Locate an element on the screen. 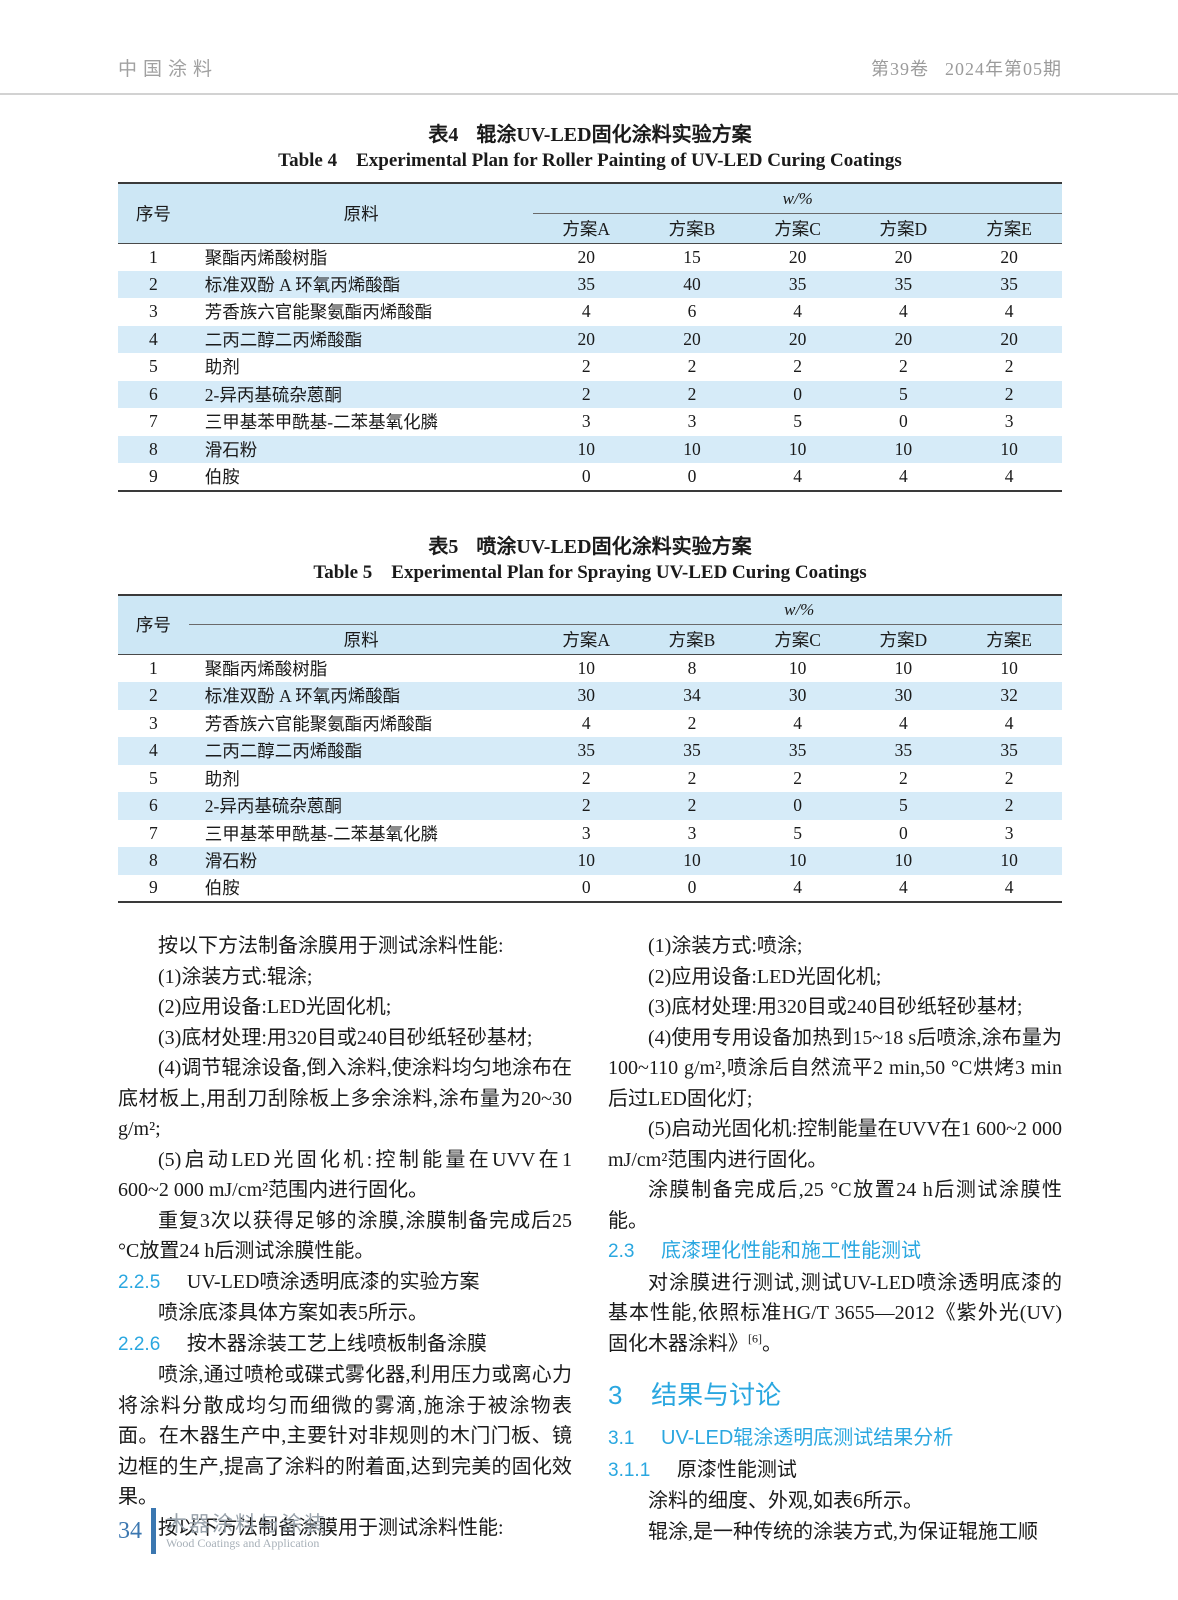  paragraph: 辊涂,是一种传统的涂装方式,为保证辊施工顺 is located at coordinates (843, 1531).